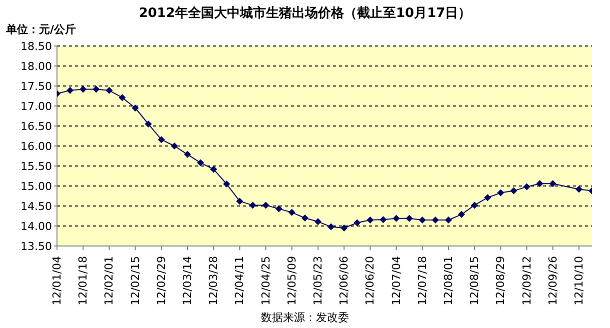 The image size is (610, 328). Describe the element at coordinates (36, 206) in the screenshot. I see `y-tick-label: 14.50` at that location.